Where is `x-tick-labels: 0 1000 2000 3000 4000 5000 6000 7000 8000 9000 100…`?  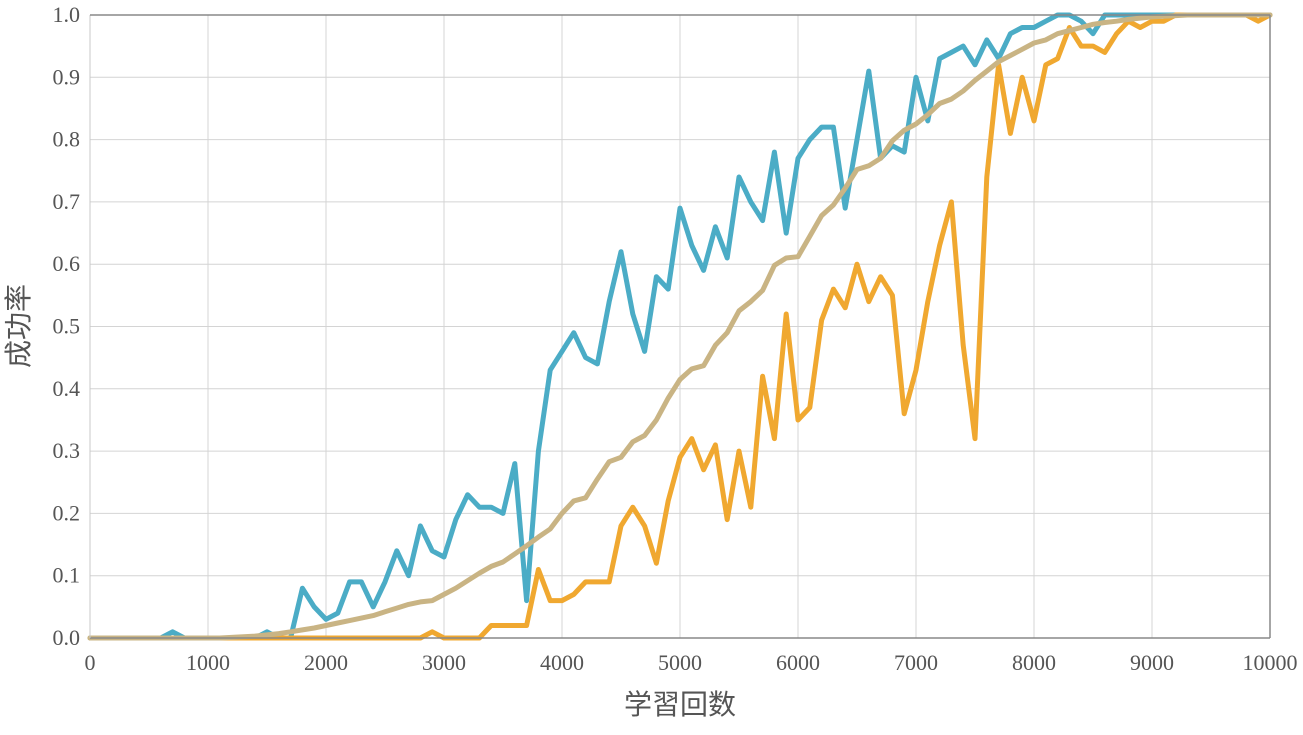
x-tick-labels: 0 1000 2000 3000 4000 5000 6000 7000 8000 9000 100… is located at coordinates (691, 662).